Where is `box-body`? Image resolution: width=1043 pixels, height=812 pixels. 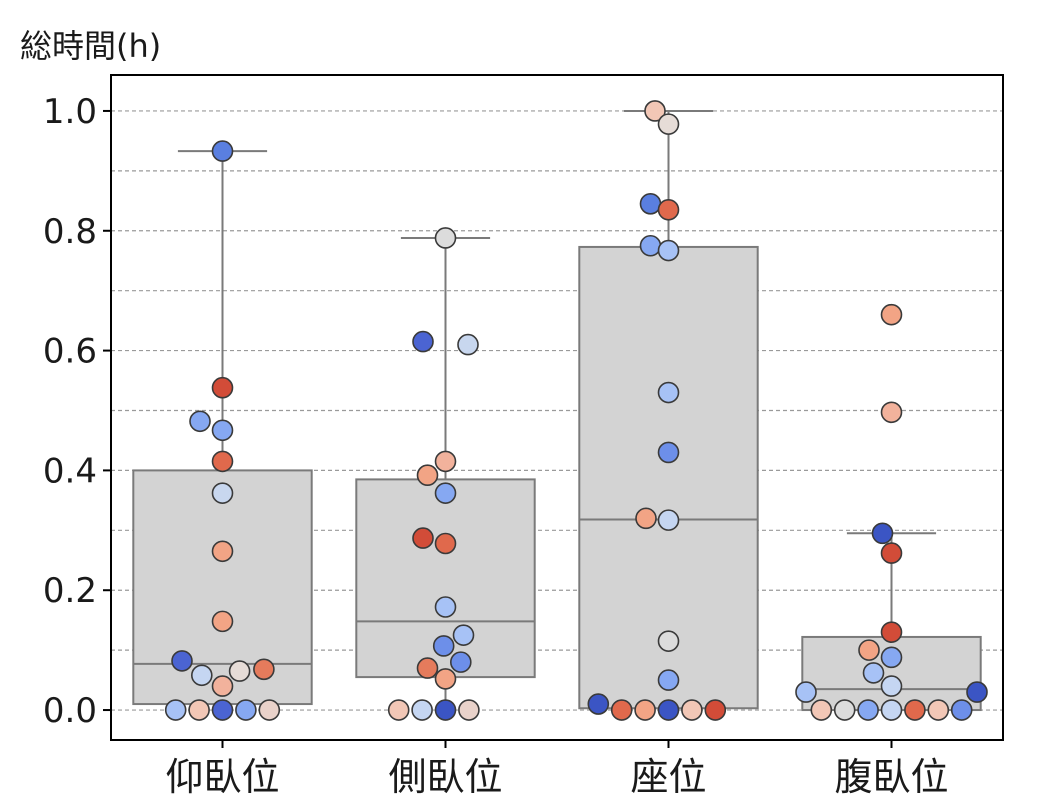 box-body is located at coordinates (222, 587).